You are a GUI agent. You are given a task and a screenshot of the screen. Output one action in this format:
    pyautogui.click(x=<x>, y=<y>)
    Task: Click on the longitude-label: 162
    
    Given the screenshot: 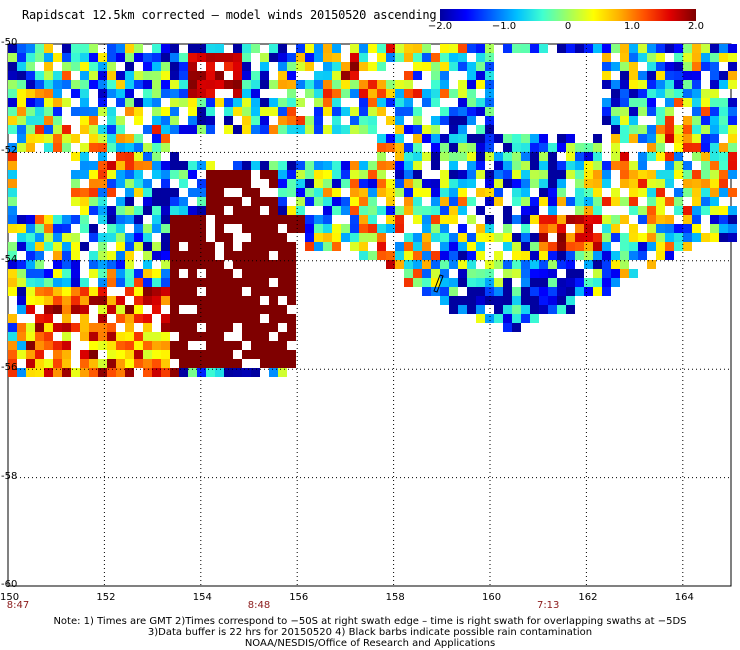 What is the action you would take?
    pyautogui.click(x=588, y=597)
    